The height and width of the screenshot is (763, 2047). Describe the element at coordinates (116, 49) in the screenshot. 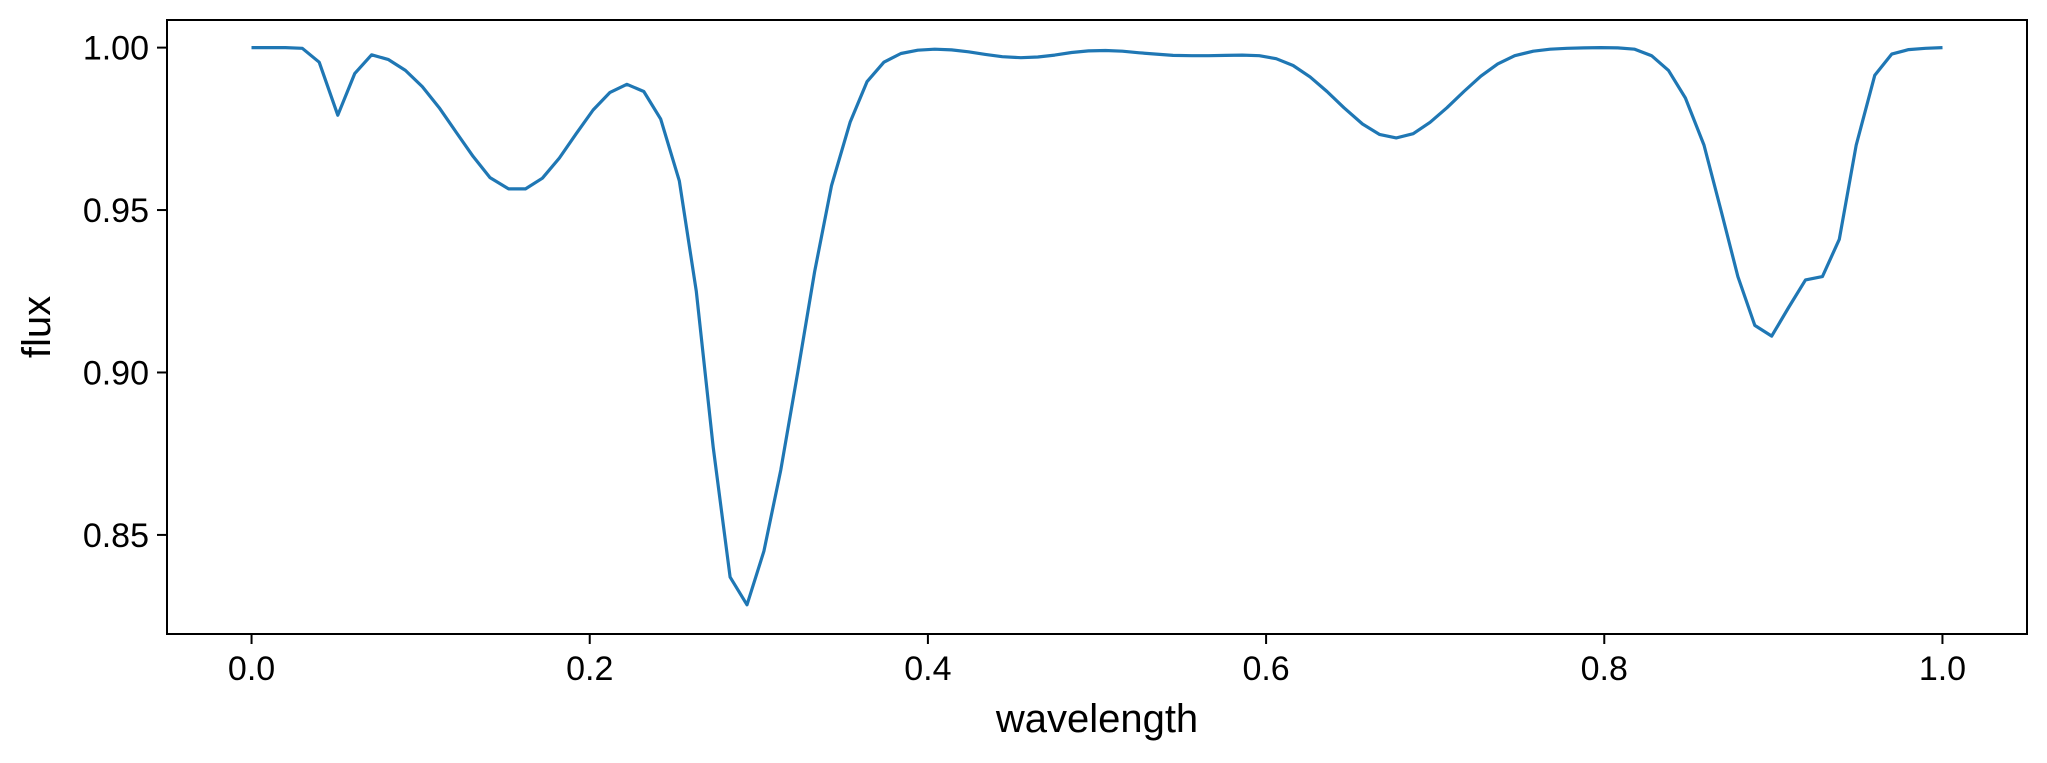

I see `y-tick-label: 1.00` at that location.